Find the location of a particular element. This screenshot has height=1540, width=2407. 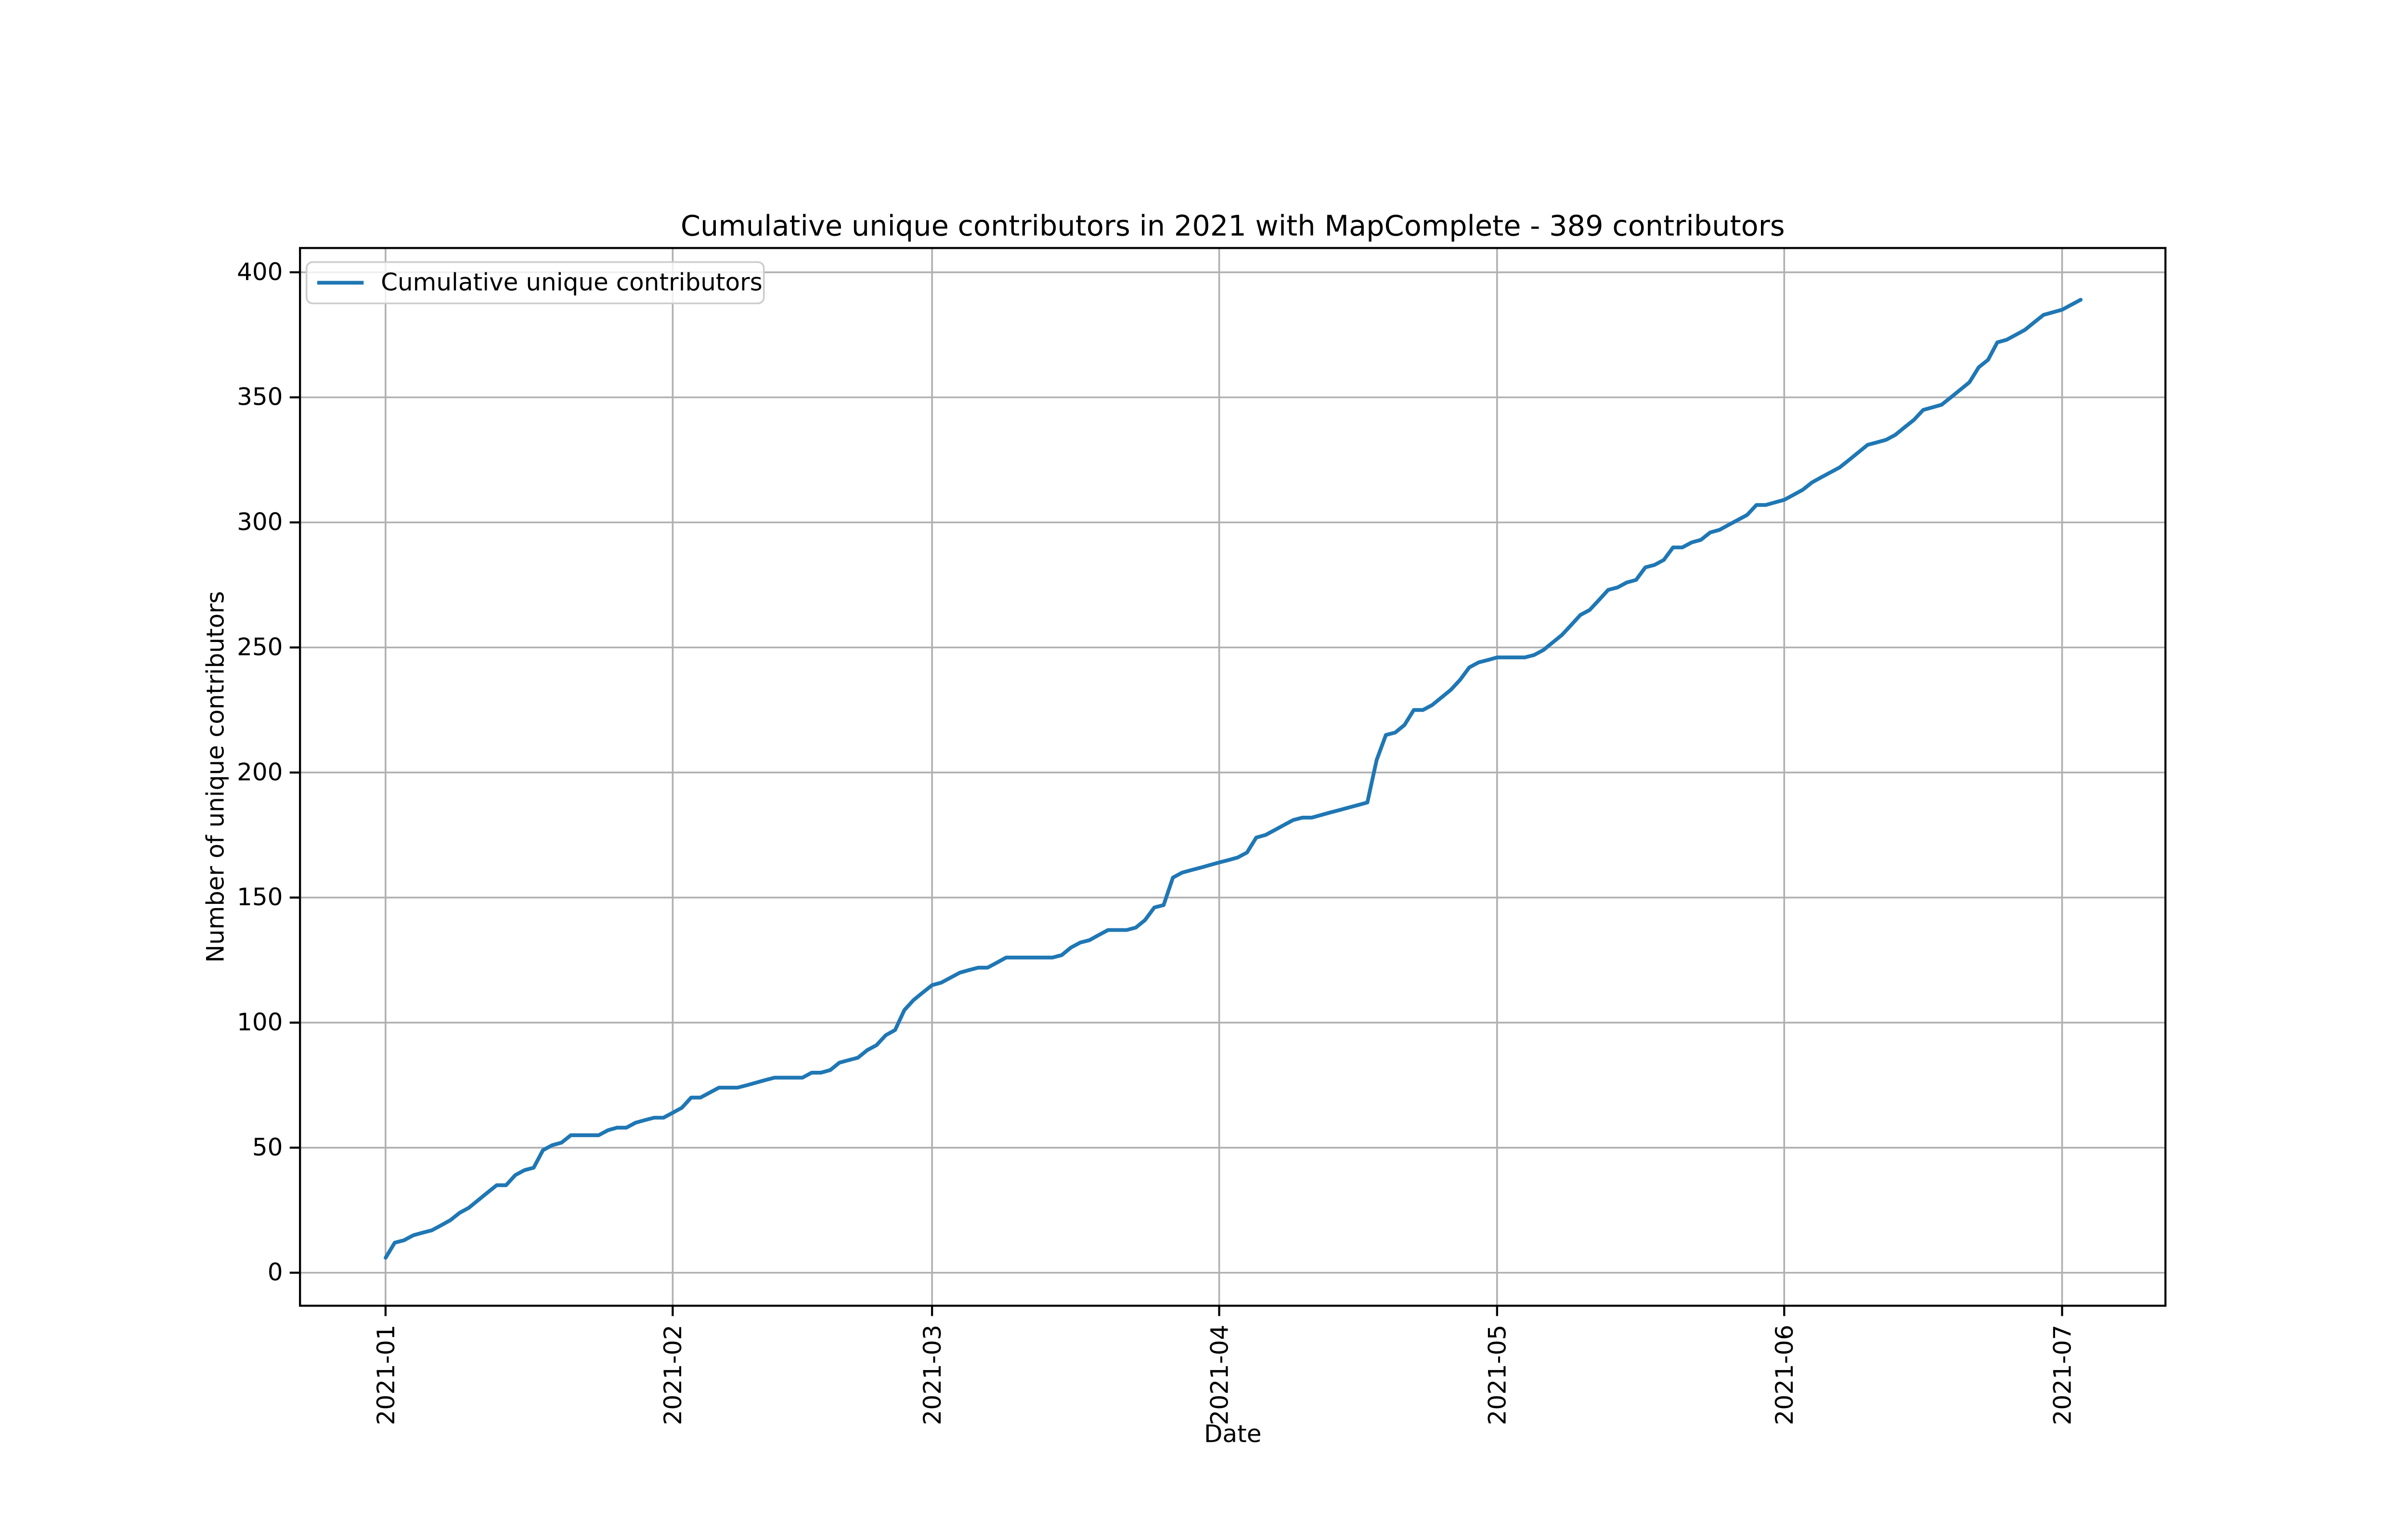

y-tick-label: 100 is located at coordinates (260, 1022).